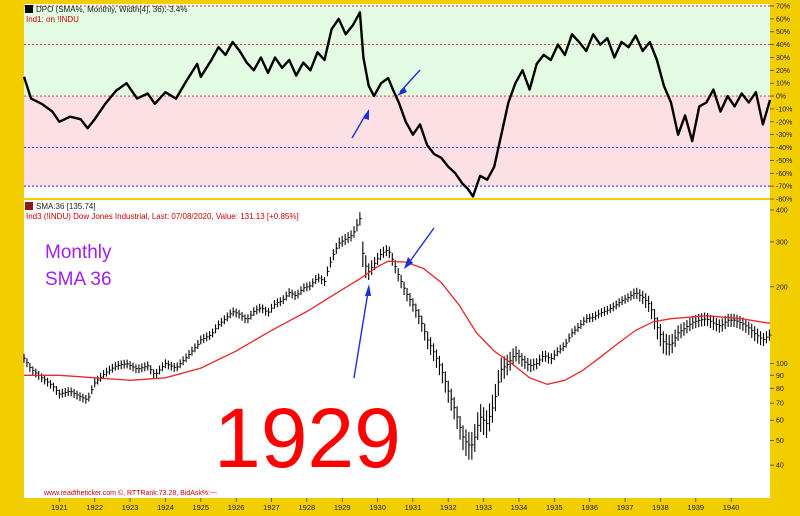 This screenshot has width=800, height=516. Describe the element at coordinates (589, 507) in the screenshot. I see `x-tick-label: 1936` at that location.